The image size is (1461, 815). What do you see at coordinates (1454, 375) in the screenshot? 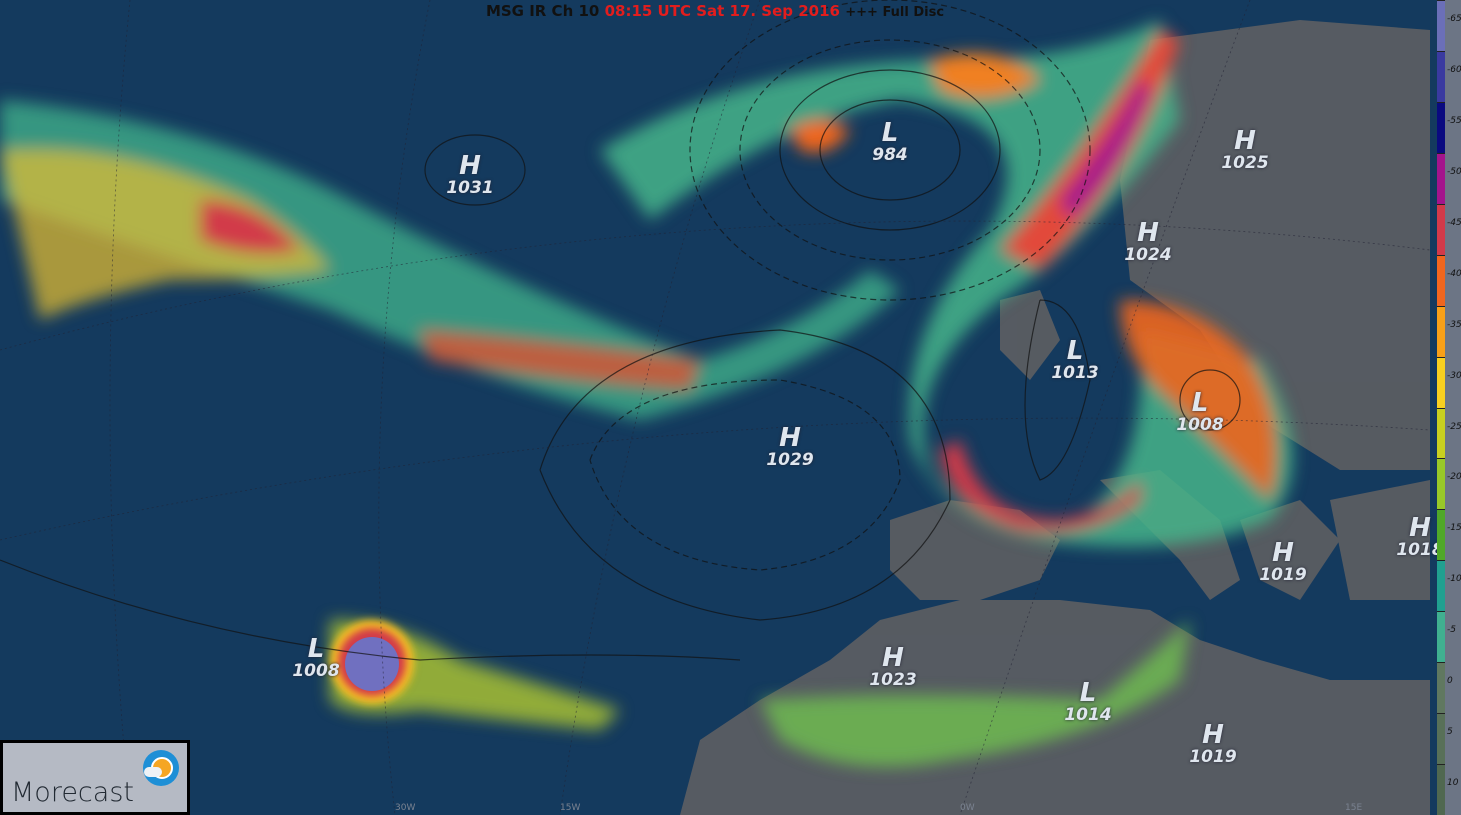
I see `colorbar-tick: -30` at bounding box center [1454, 375].